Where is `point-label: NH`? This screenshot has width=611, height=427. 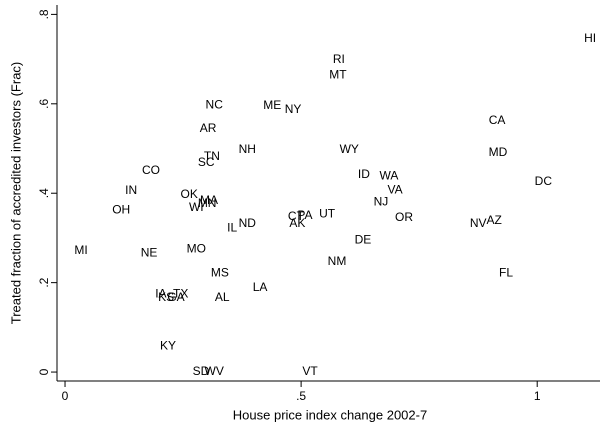
point-label: NH is located at coordinates (247, 149).